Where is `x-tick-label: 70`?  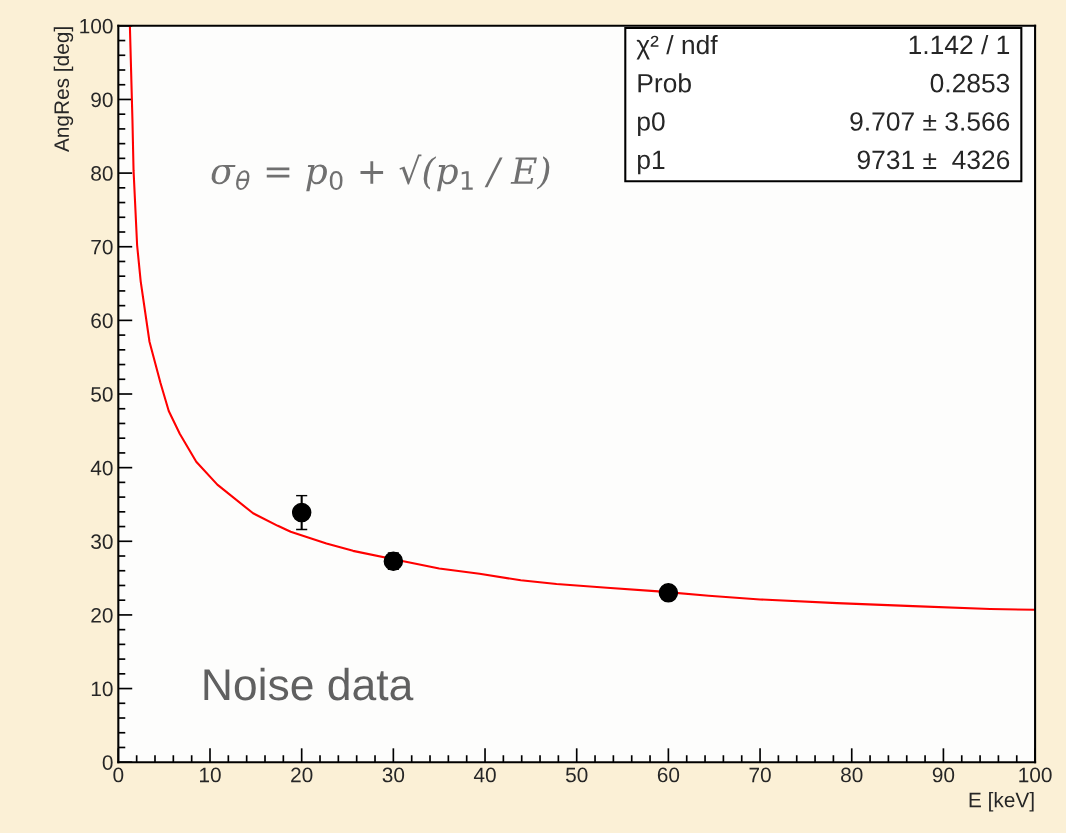
x-tick-label: 70 is located at coordinates (760, 775).